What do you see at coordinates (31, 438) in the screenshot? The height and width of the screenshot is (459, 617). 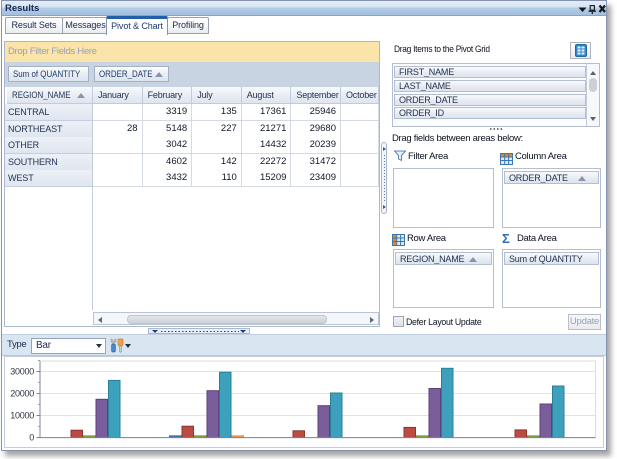 I see `svg-text: 0` at bounding box center [31, 438].